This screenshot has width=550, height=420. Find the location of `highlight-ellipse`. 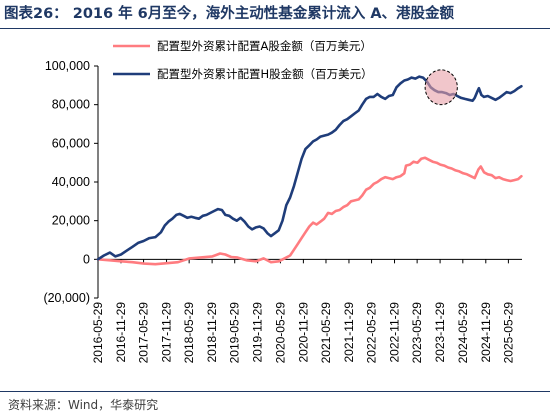

highlight-ellipse is located at coordinates (441, 87).